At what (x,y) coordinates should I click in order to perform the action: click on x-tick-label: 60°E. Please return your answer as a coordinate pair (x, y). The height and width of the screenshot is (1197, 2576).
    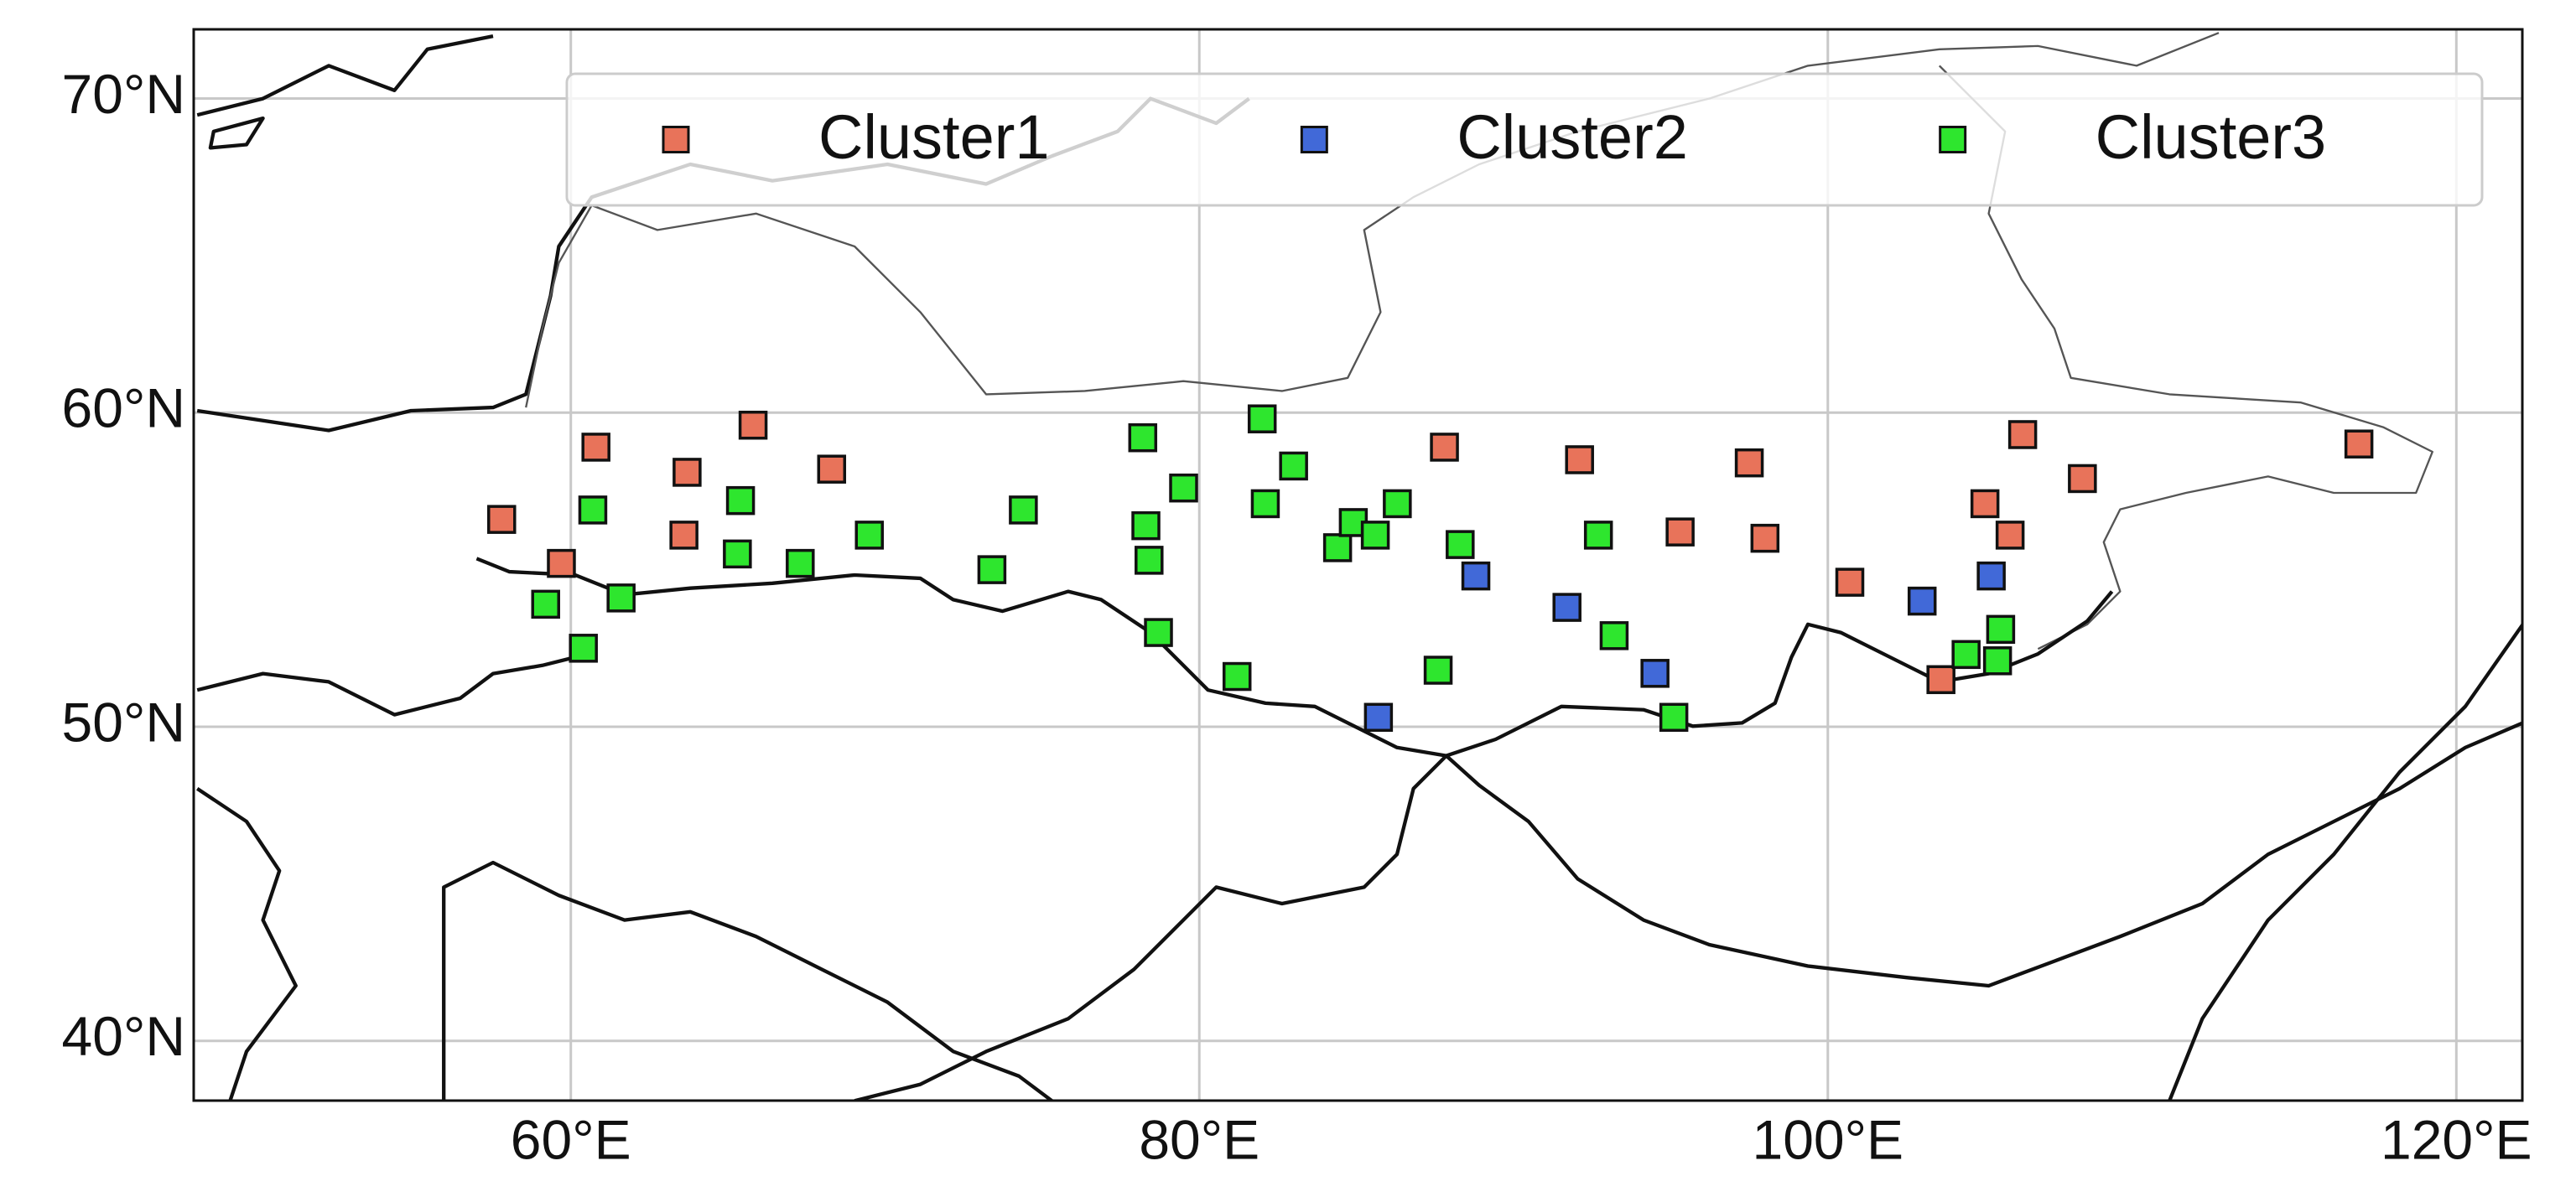
    Looking at the image, I should click on (571, 1139).